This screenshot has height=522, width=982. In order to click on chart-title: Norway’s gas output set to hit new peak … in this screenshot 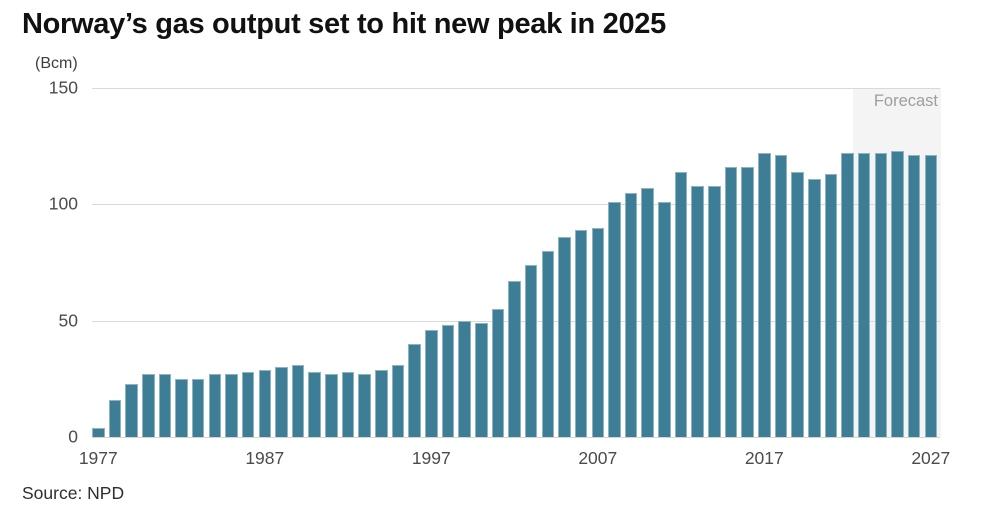, I will do `click(344, 24)`.